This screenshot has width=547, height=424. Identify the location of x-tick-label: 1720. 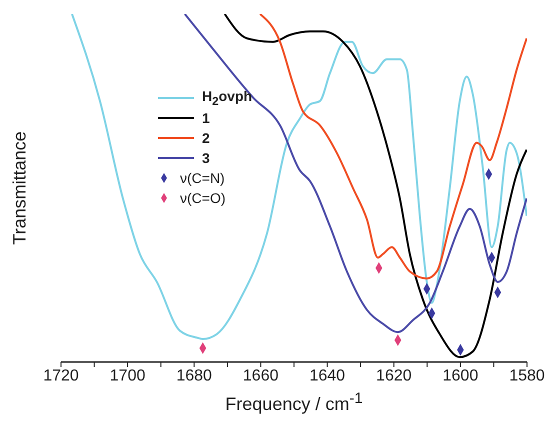
(61, 375).